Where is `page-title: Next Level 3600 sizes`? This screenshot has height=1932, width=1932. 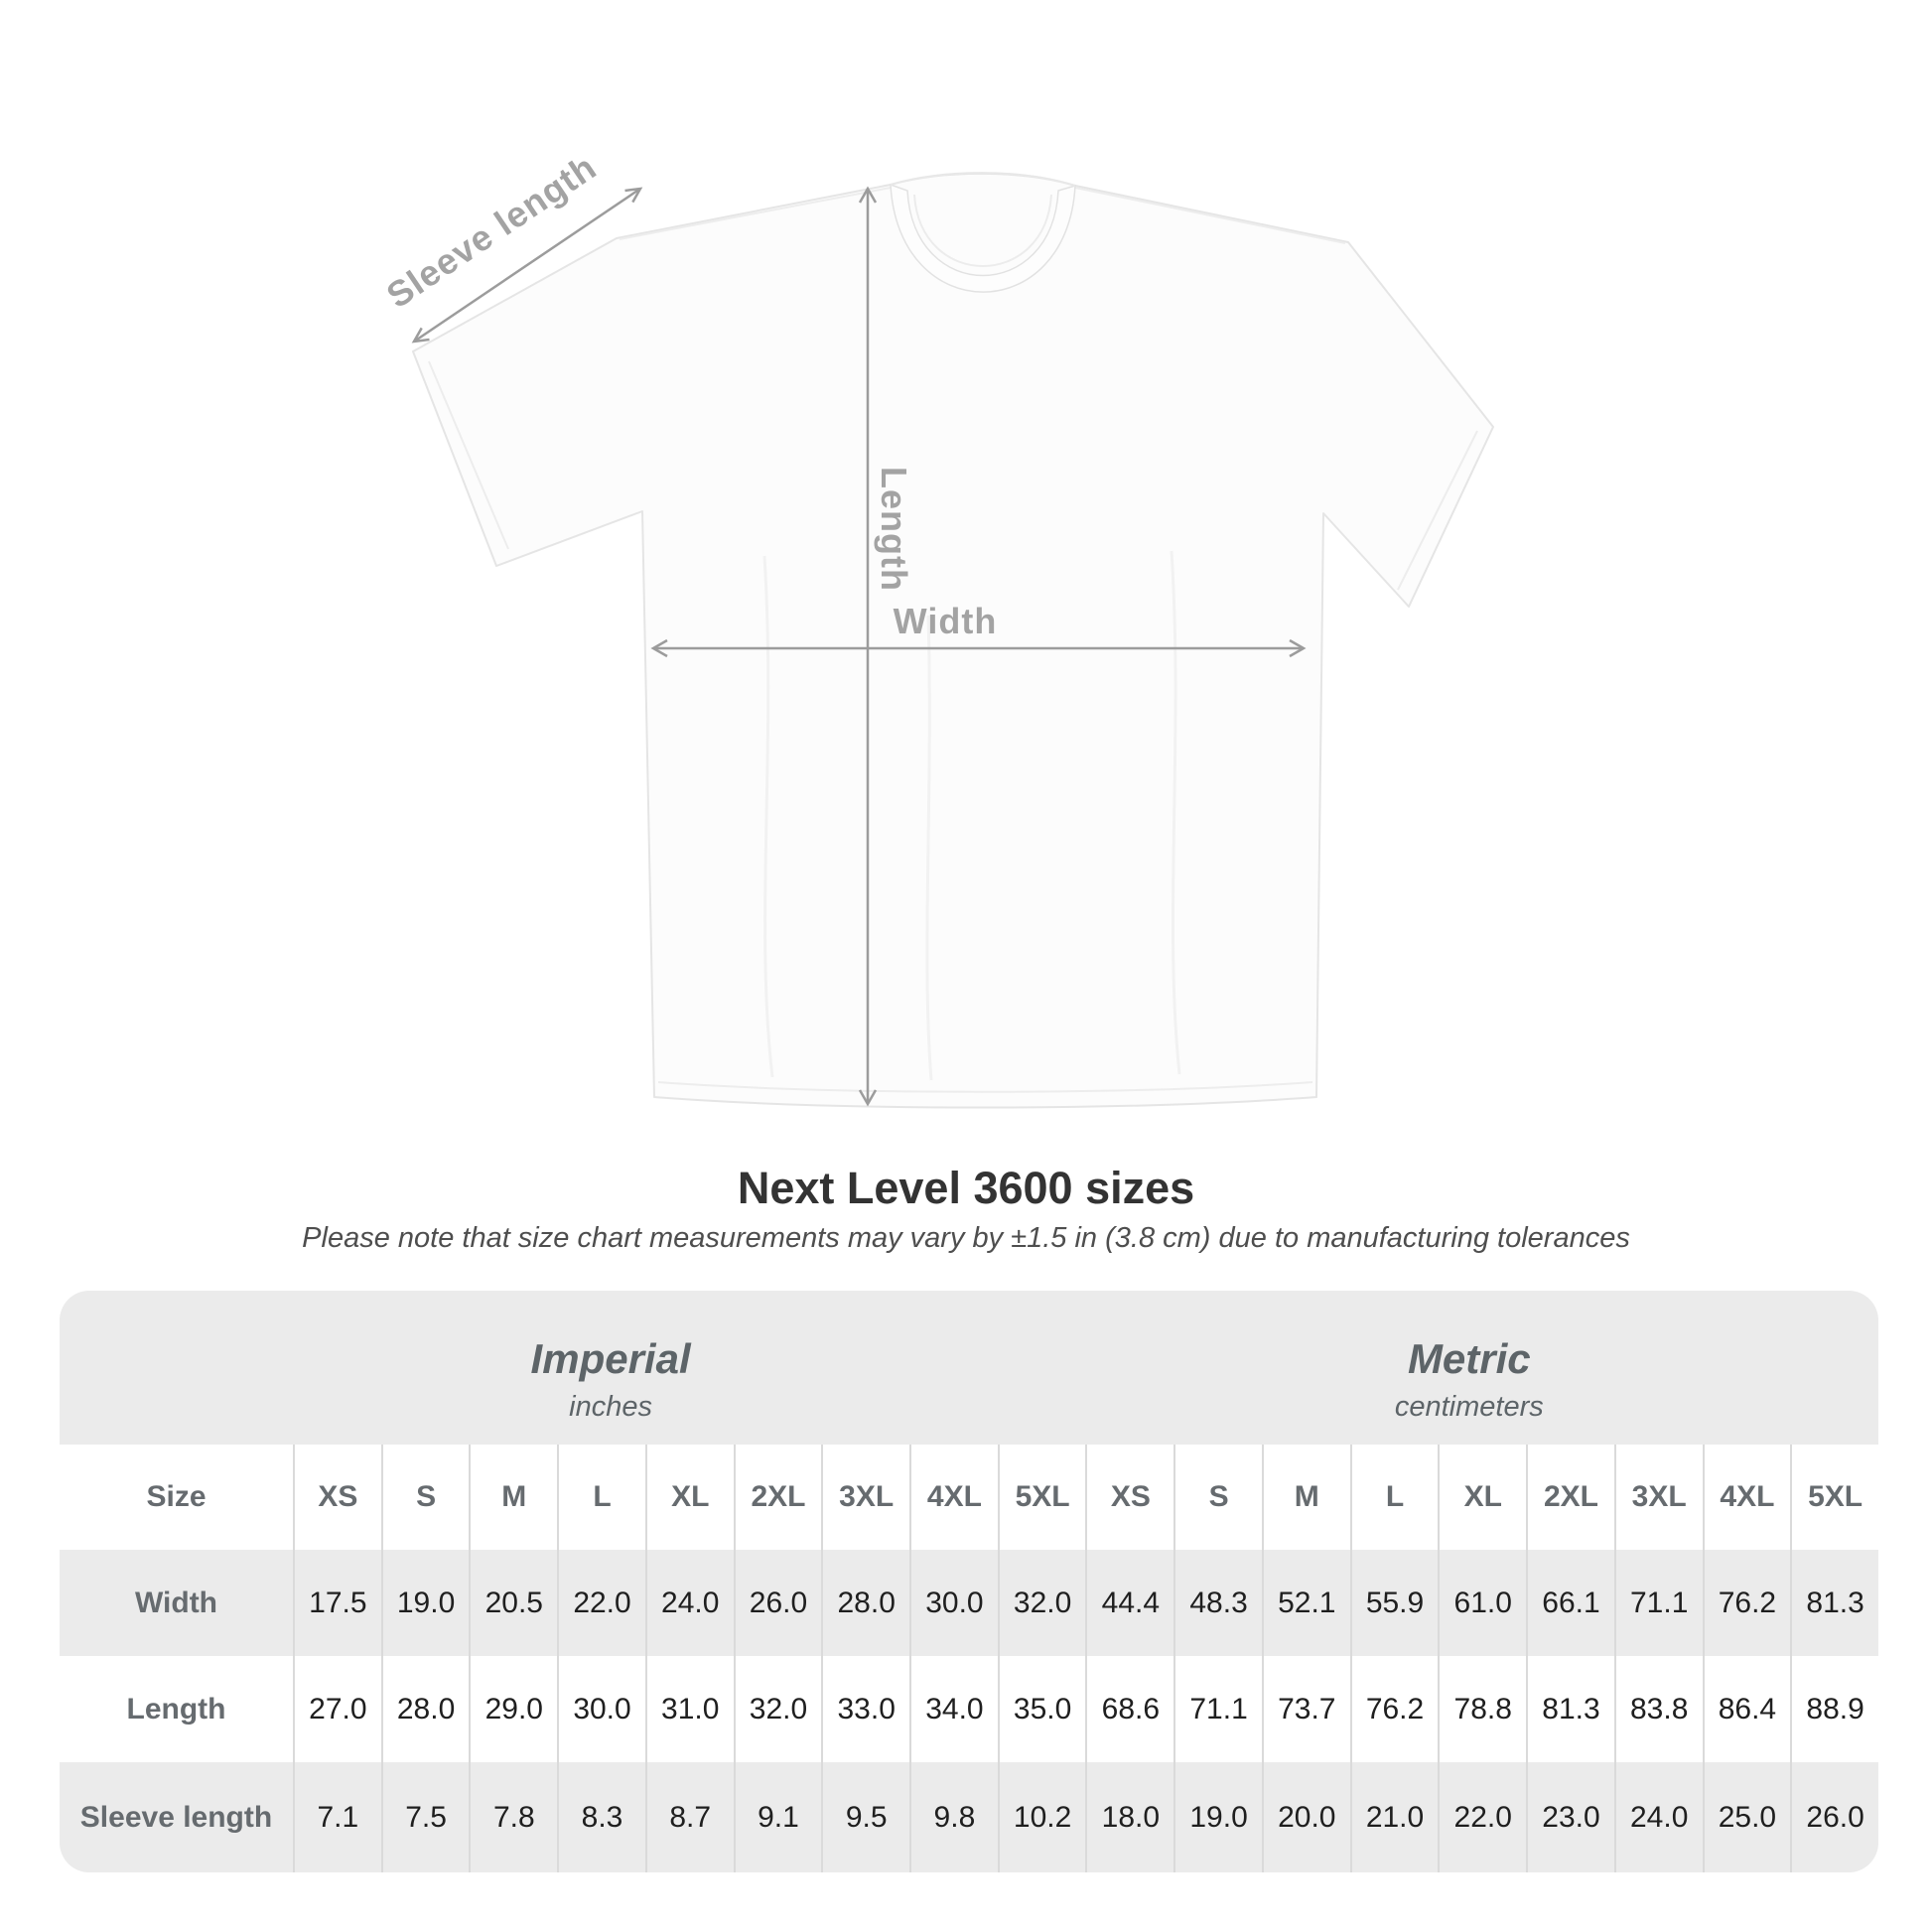 page-title: Next Level 3600 sizes is located at coordinates (966, 1188).